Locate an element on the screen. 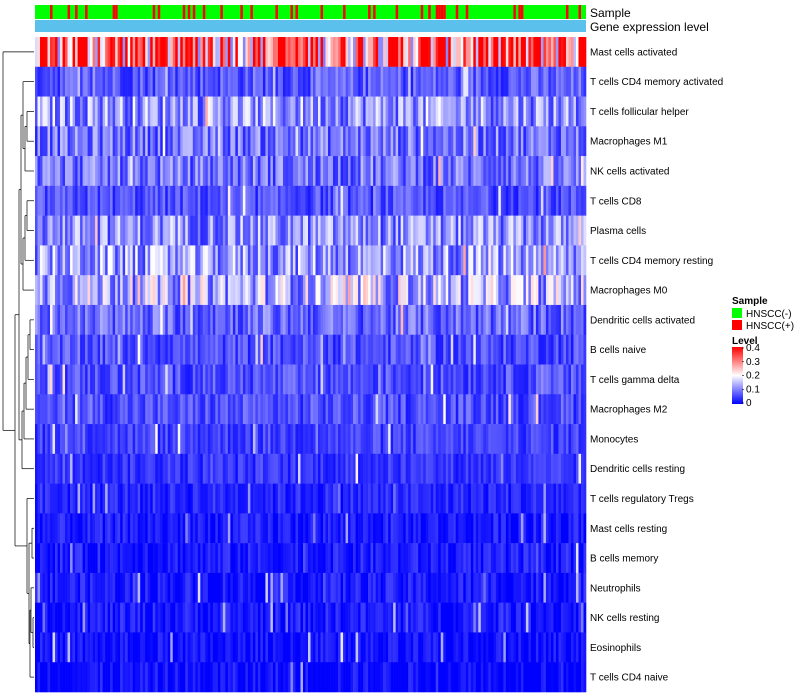  sample-cell-positive is located at coordinates (204, 12).